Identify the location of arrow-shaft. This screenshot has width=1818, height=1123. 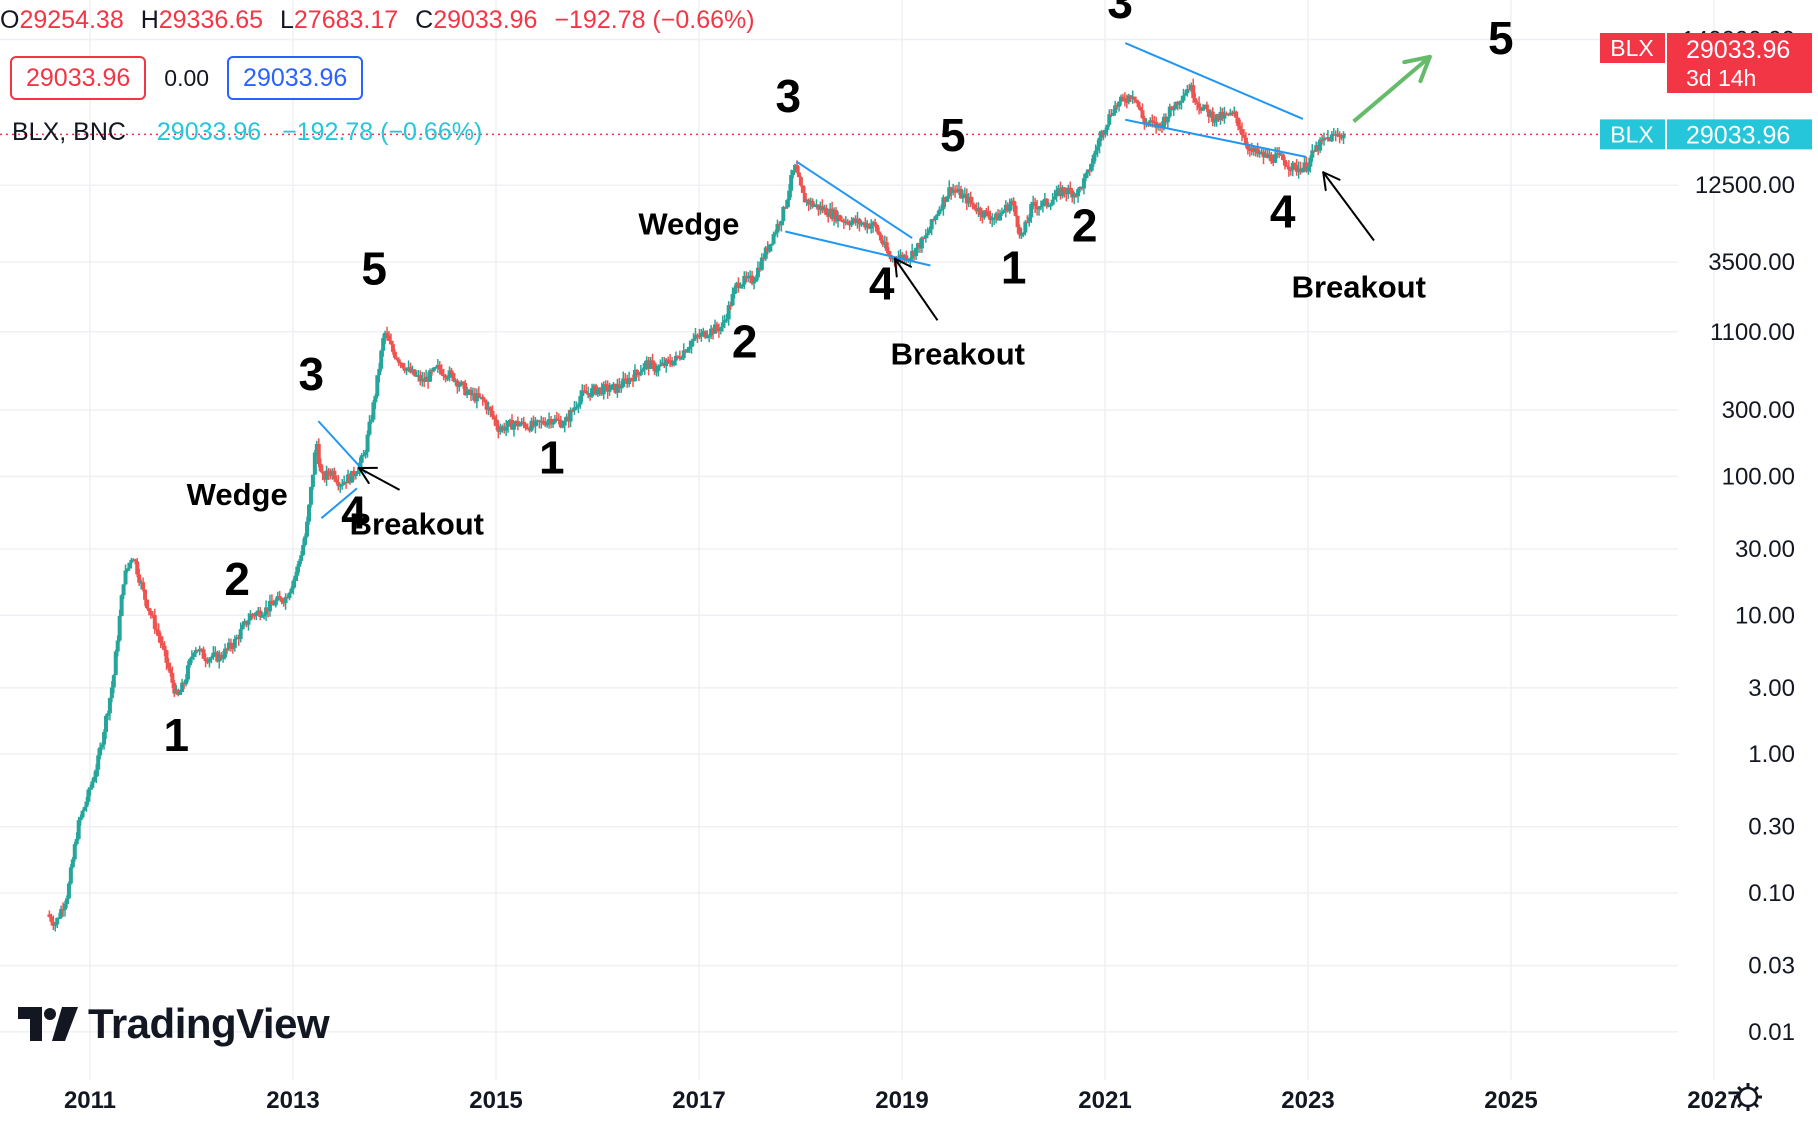
(1348, 206).